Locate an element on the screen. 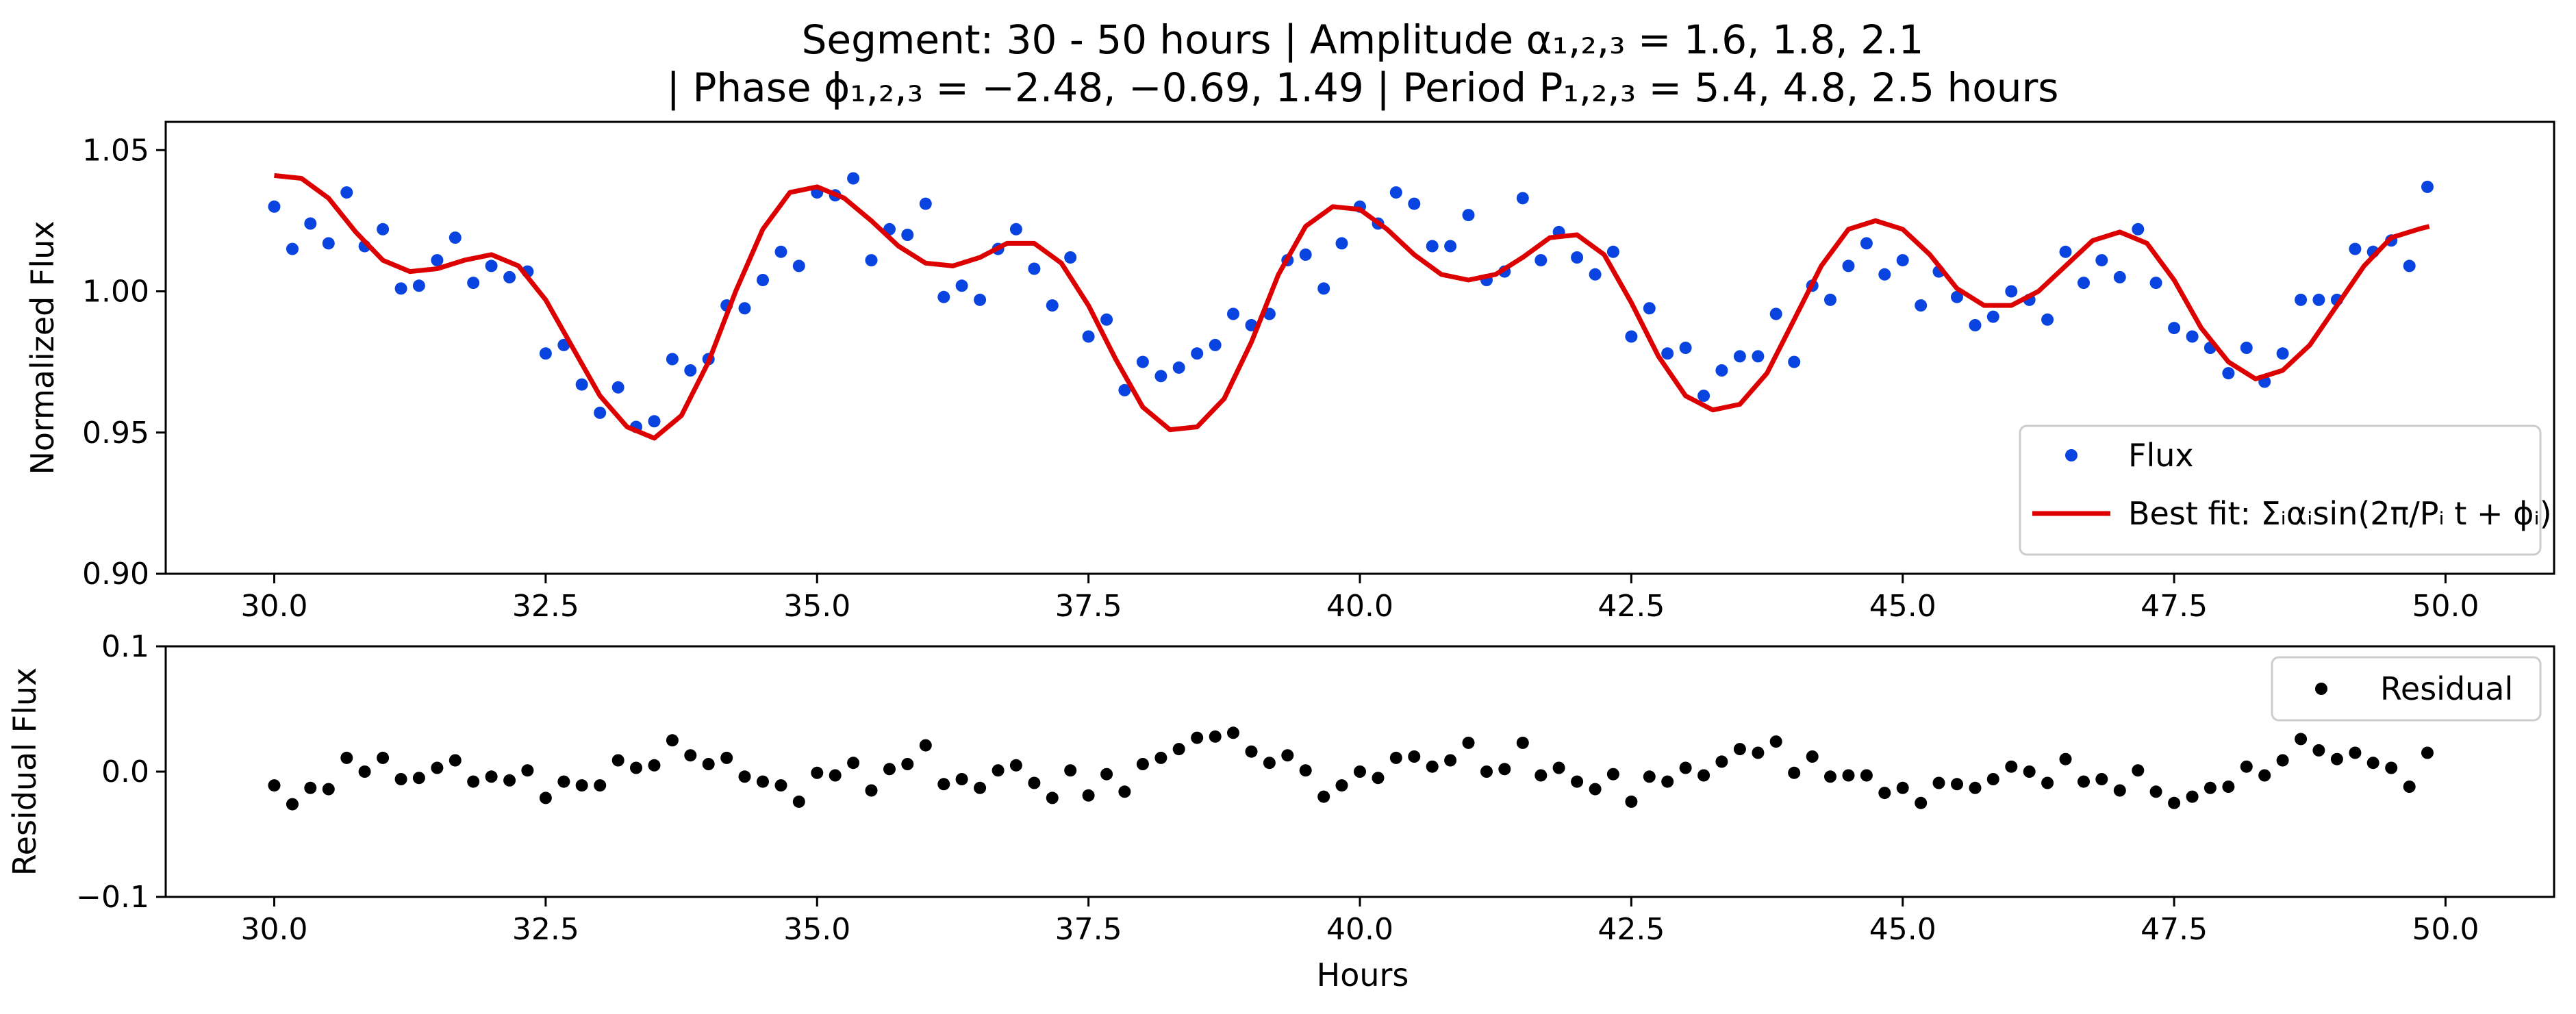 Image resolution: width=2576 pixels, height=1014 pixels. flux-legend-box is located at coordinates (2280, 490).